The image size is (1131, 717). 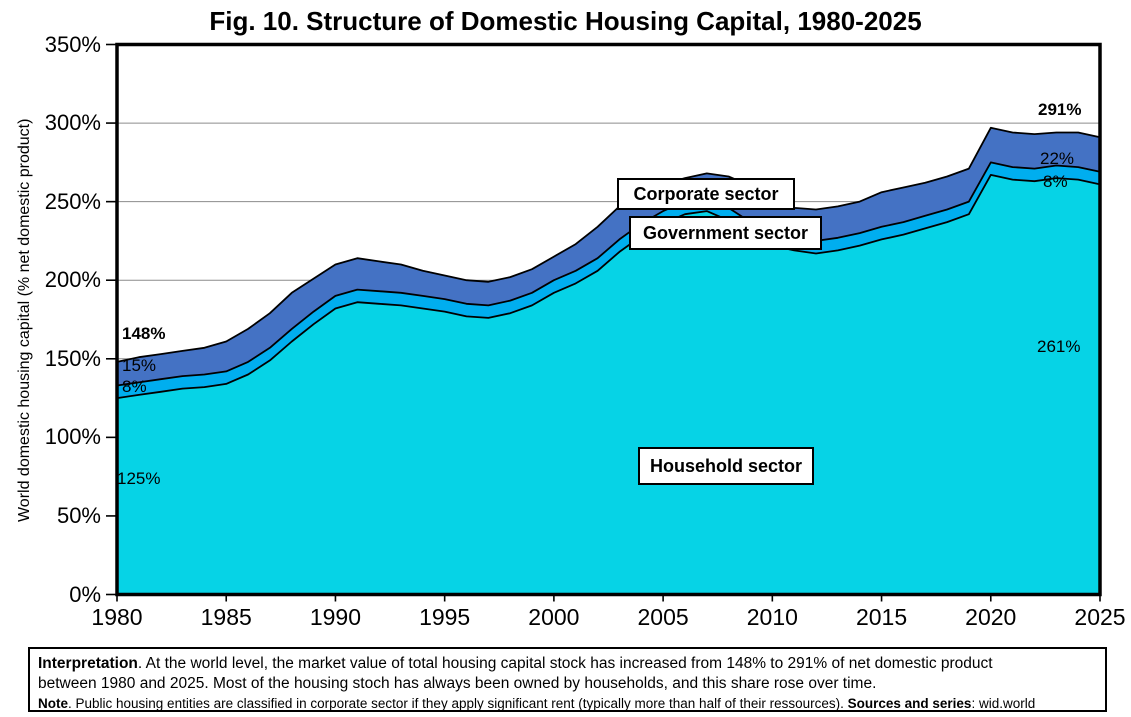 I want to click on annotation-2025-total: 291%, so click(x=1060, y=109).